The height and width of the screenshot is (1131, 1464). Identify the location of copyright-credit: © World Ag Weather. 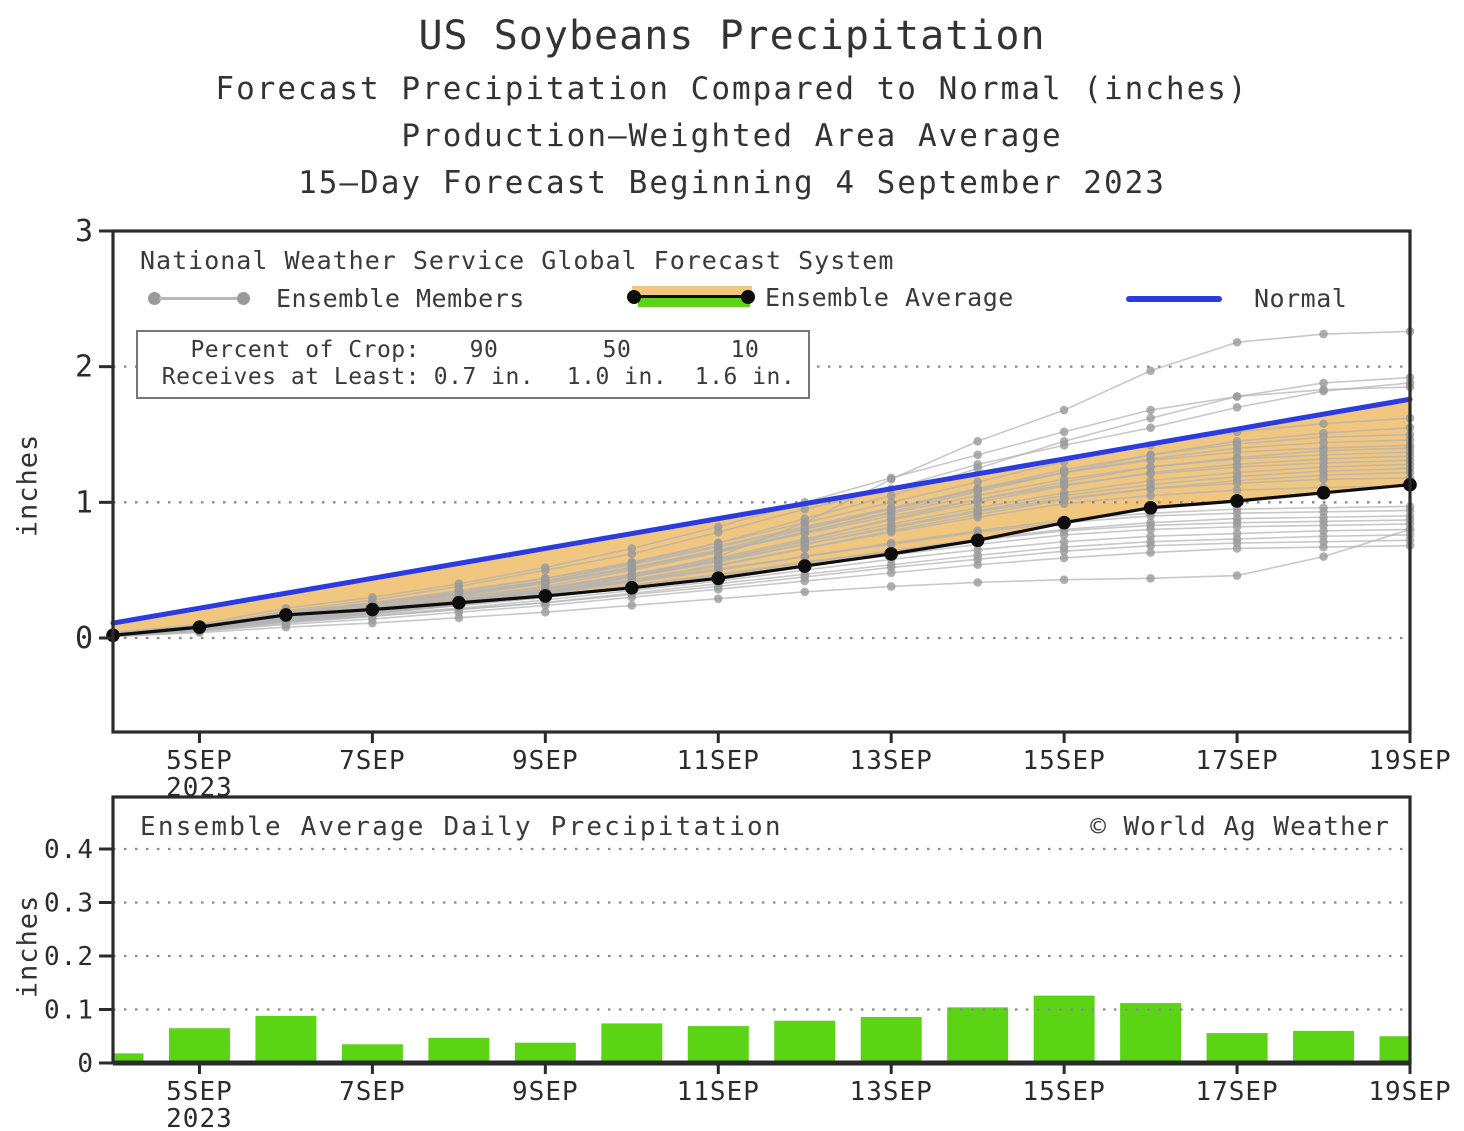
(1240, 827).